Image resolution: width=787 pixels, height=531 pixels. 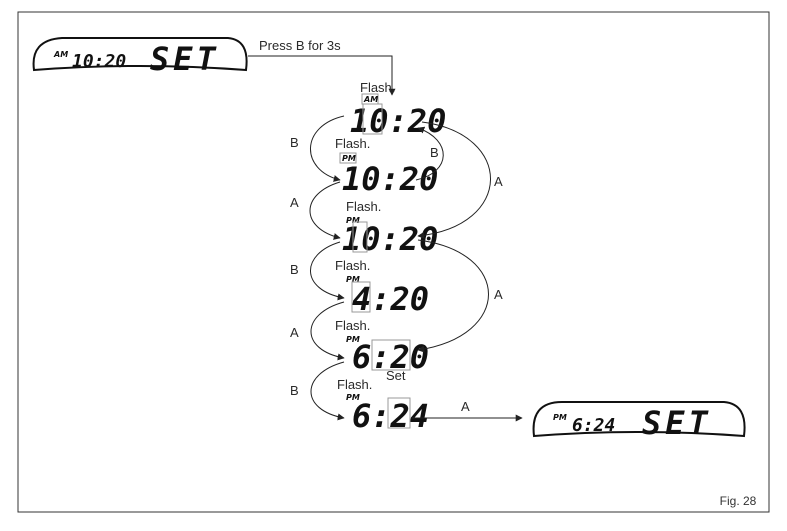 What do you see at coordinates (498, 294) in the screenshot?
I see `right-loop-a-2-label: A` at bounding box center [498, 294].